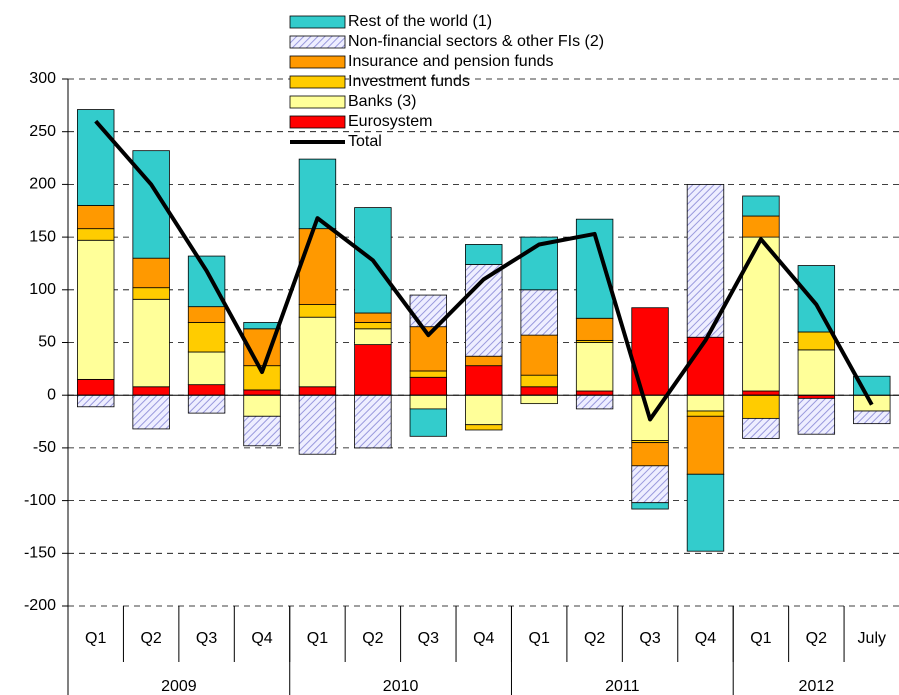  I want to click on legend-label: Banks (3), so click(382, 101).